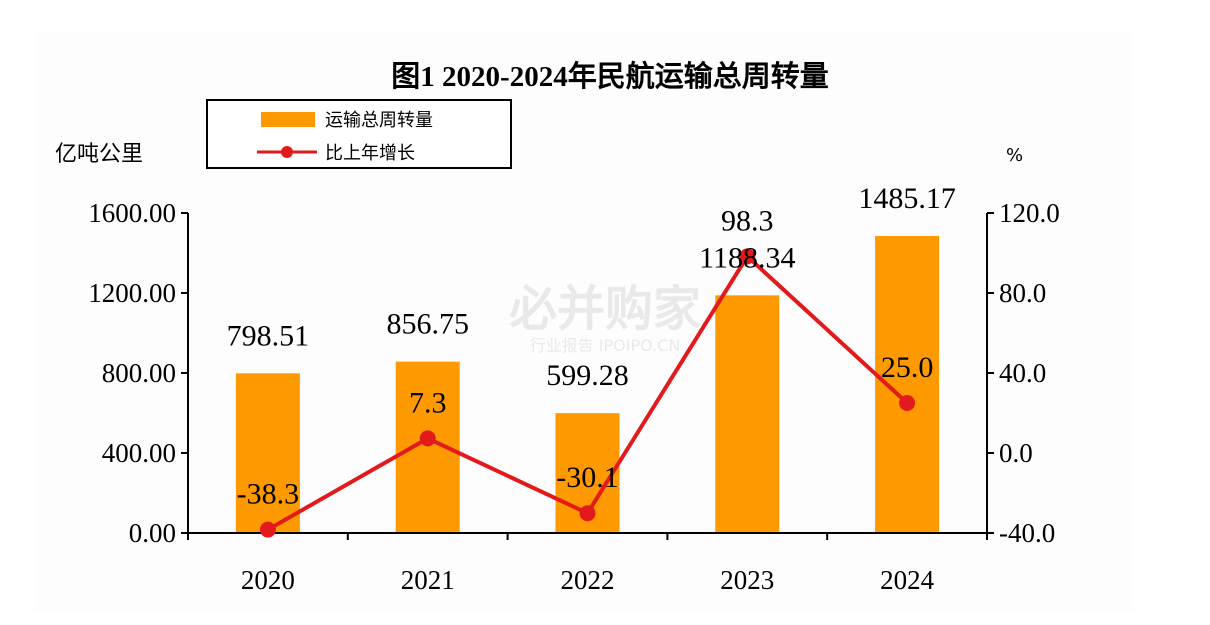 The width and height of the screenshot is (1210, 625). What do you see at coordinates (605, 309) in the screenshot?
I see `watermark-main: 必并购家` at bounding box center [605, 309].